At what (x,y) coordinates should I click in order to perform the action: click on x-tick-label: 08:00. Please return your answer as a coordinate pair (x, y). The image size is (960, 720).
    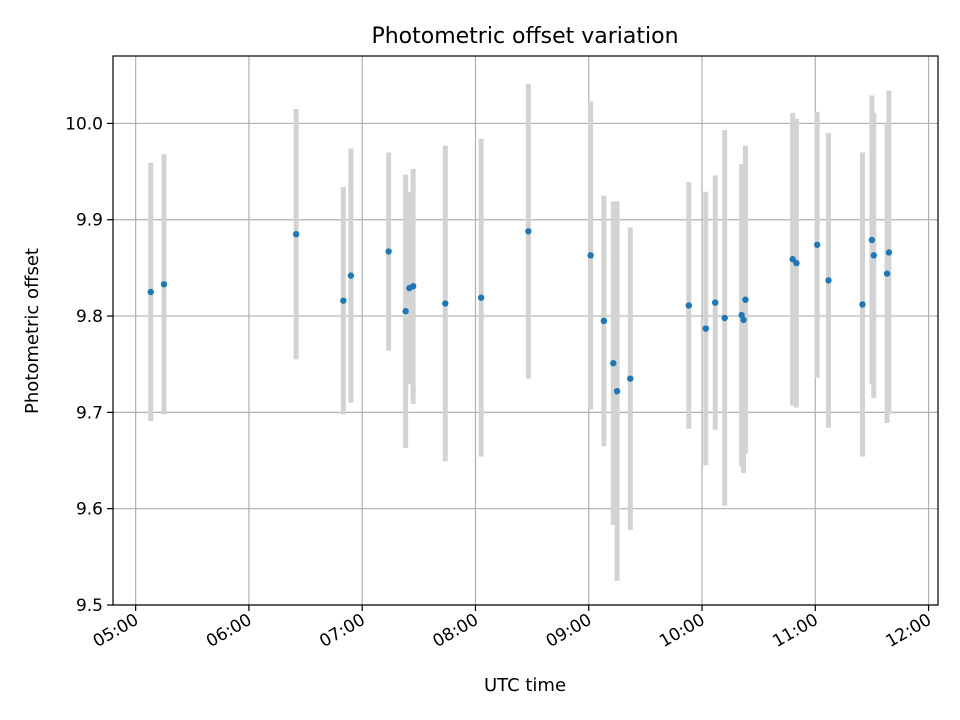
    Looking at the image, I should click on (456, 631).